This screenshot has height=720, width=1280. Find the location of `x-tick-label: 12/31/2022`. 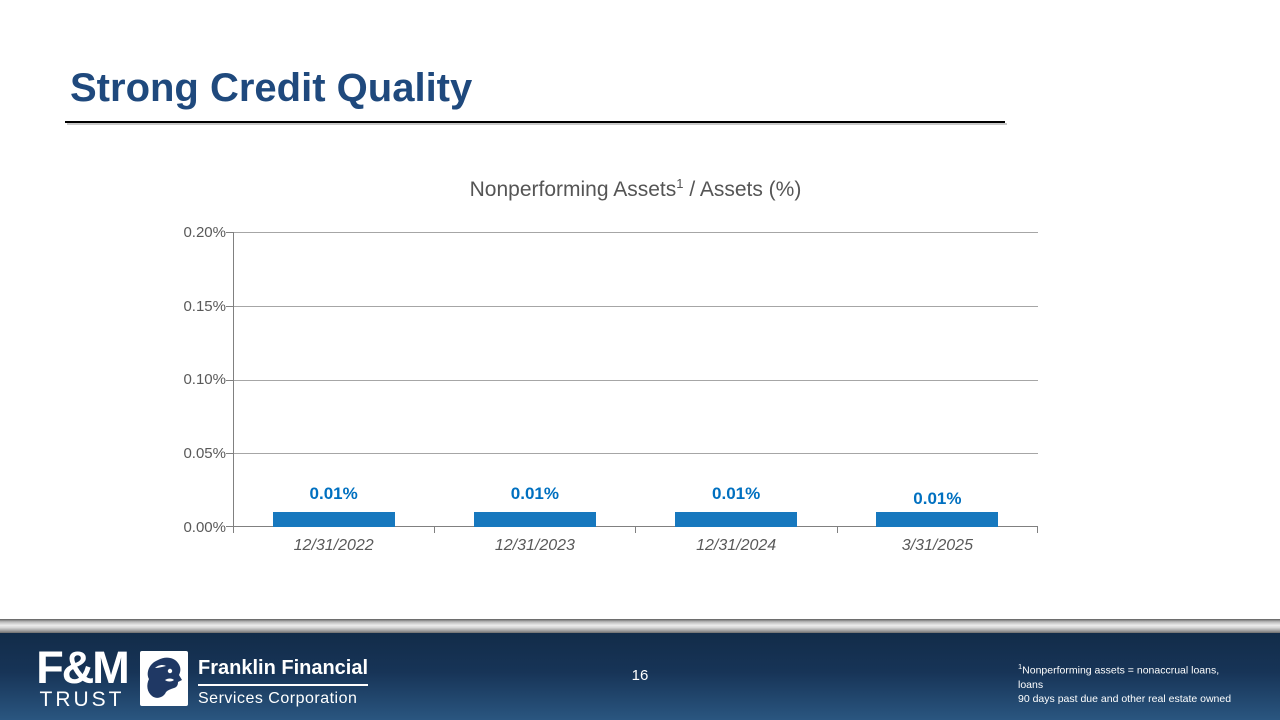

x-tick-label: 12/31/2022 is located at coordinates (333, 545).